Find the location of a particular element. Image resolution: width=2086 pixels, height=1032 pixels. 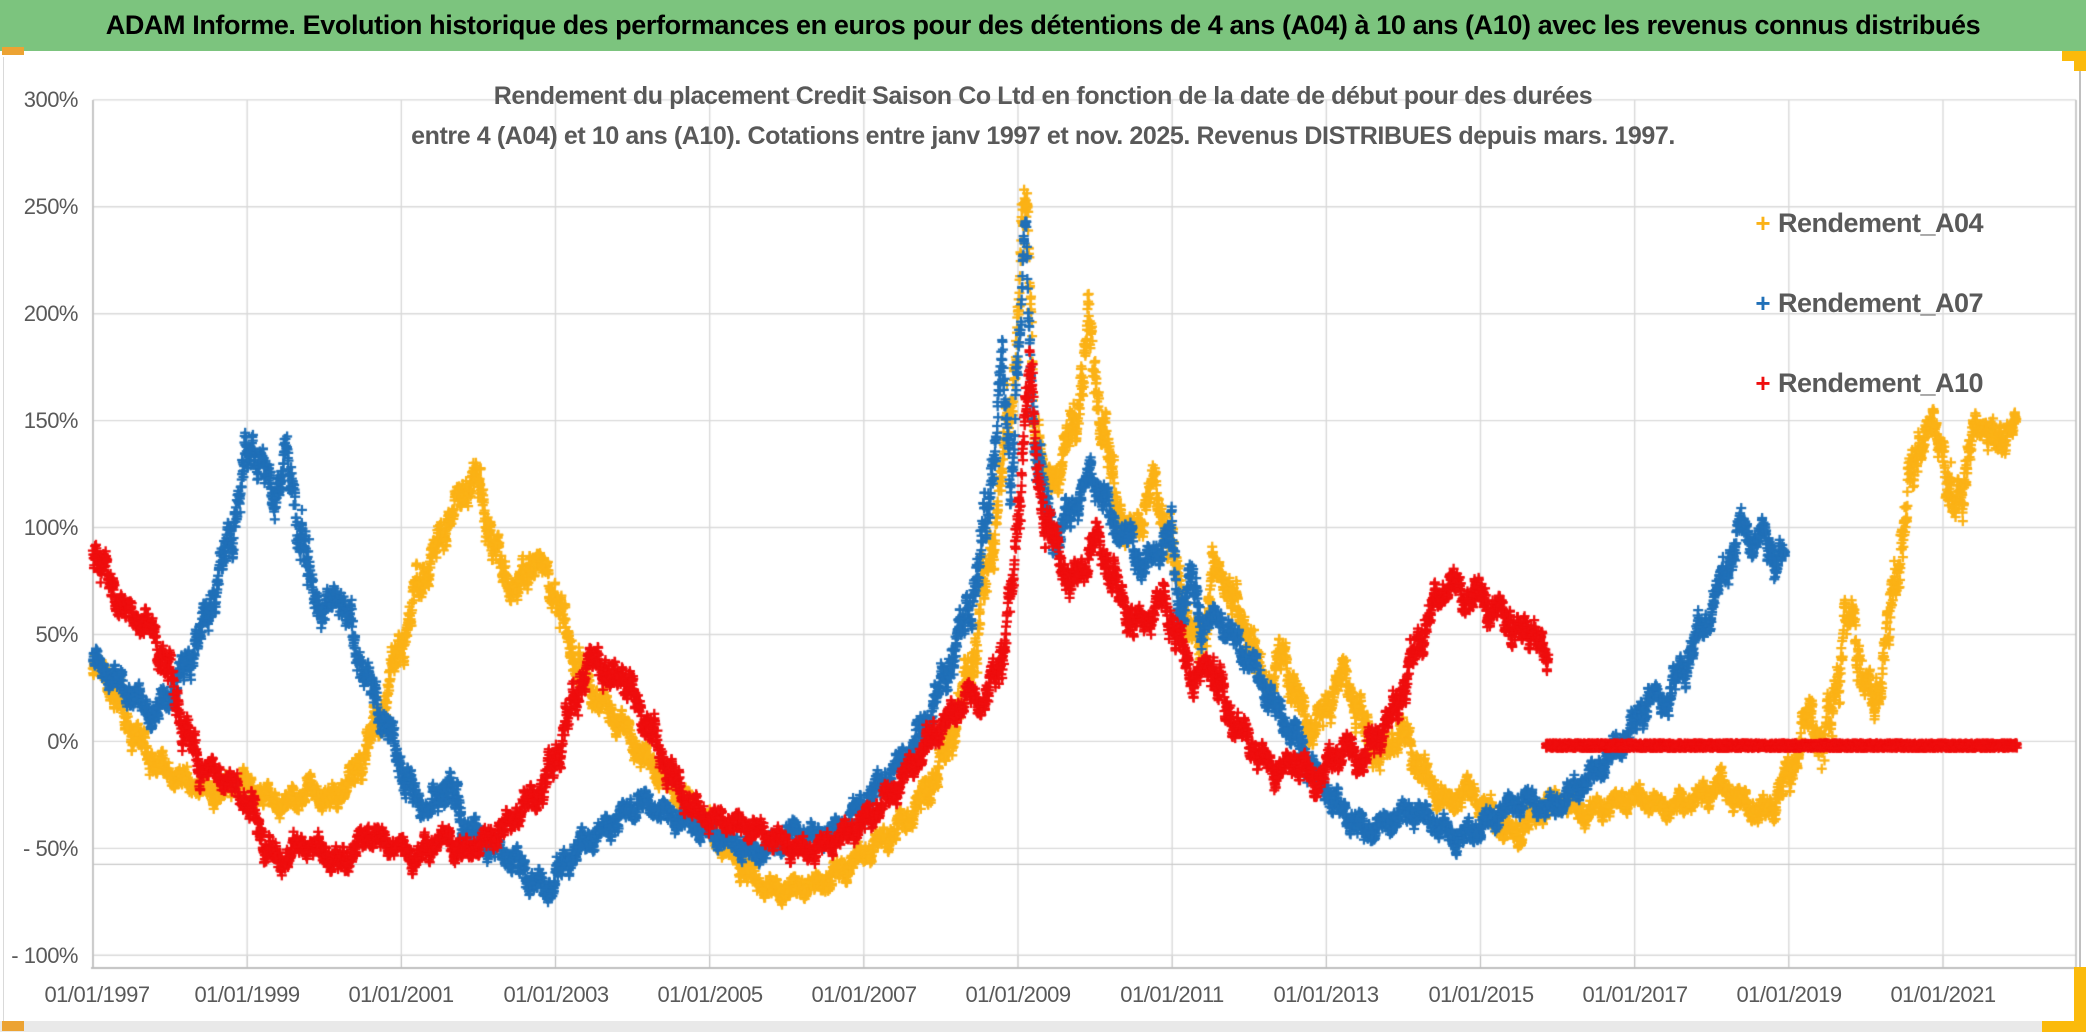

legend-label-a10: Rendement_A10 is located at coordinates (1881, 382).